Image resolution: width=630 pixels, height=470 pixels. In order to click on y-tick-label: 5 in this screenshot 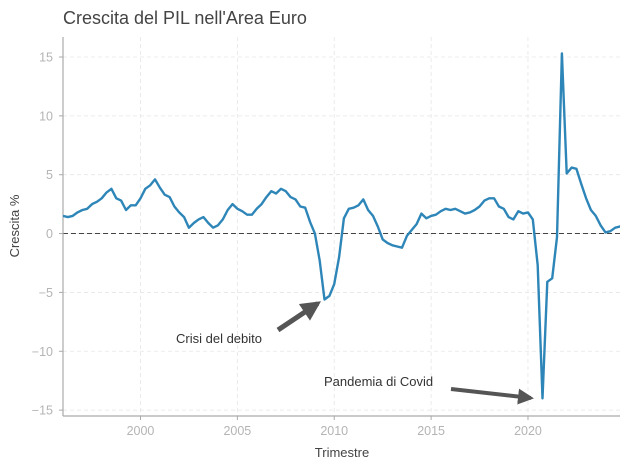, I will do `click(49, 175)`.